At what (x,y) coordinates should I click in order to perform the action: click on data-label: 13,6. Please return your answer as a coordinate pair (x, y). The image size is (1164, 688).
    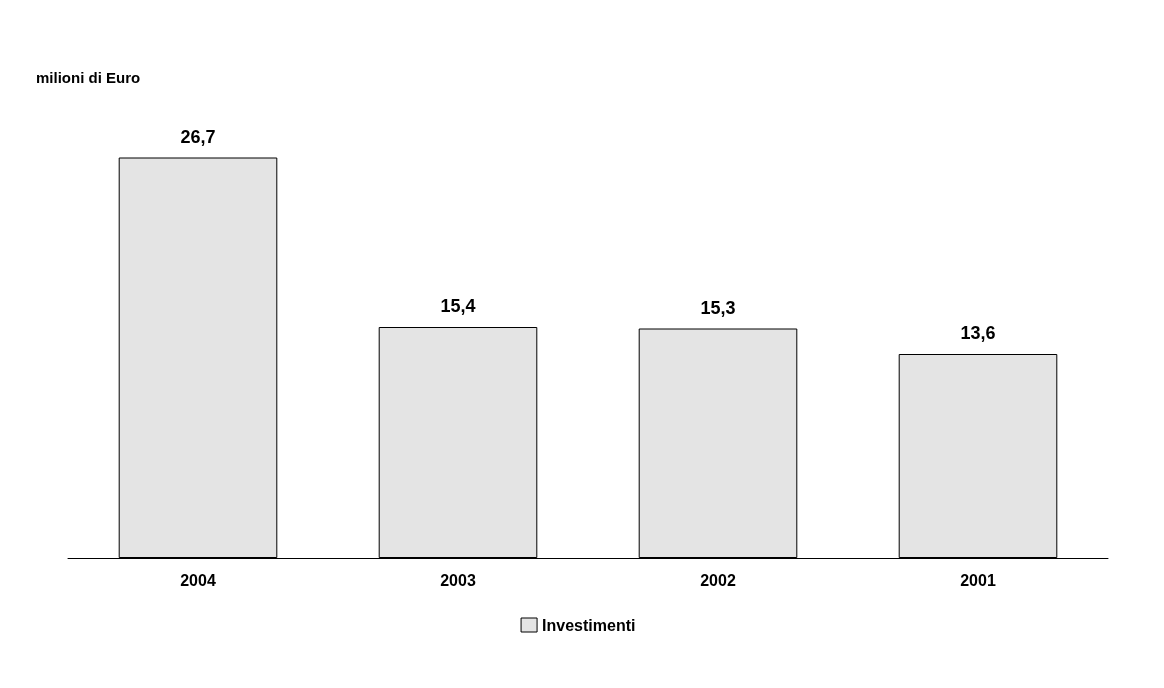
    Looking at the image, I should click on (978, 333).